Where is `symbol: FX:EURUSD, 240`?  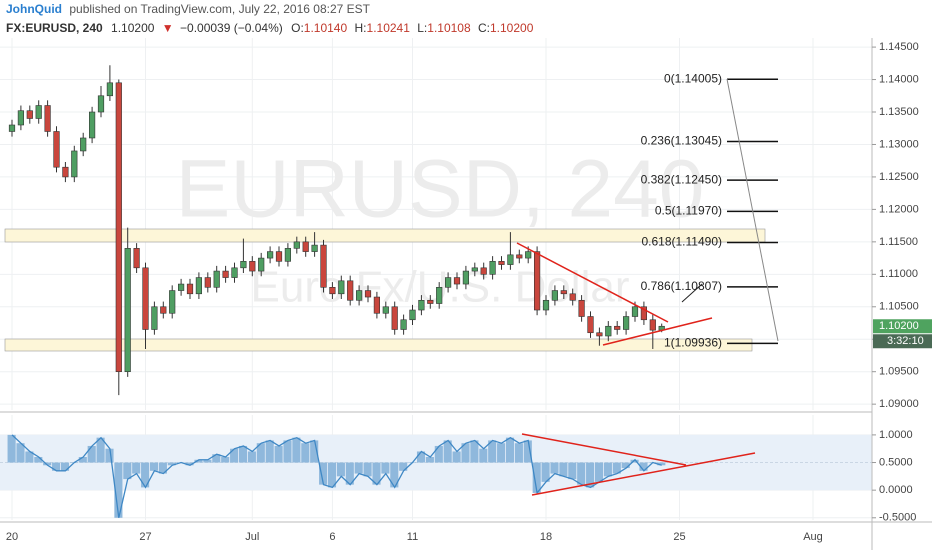 symbol: FX:EURUSD, 240 is located at coordinates (54, 28).